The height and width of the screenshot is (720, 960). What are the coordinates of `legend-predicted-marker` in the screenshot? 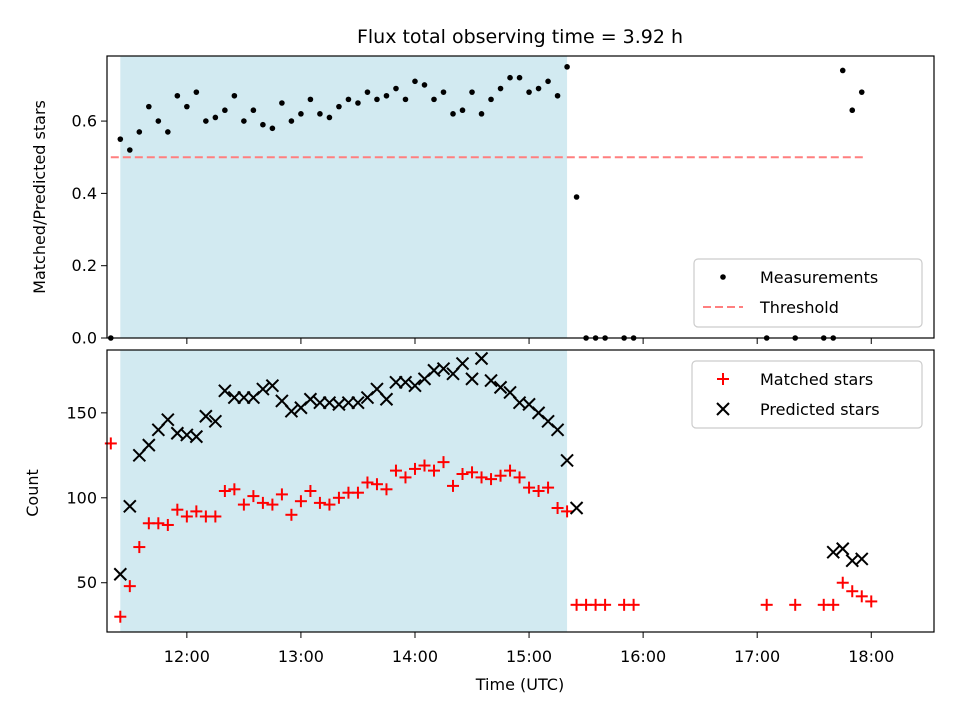 It's located at (723, 409).